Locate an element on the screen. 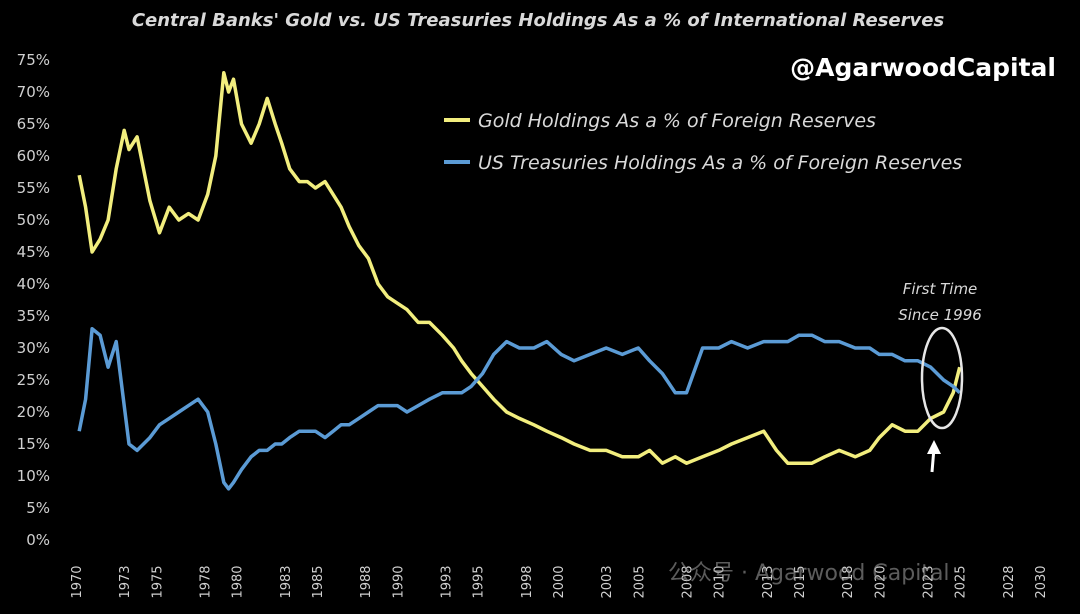 This screenshot has height=614, width=1080. x-tick-label: 1988 is located at coordinates (366, 581).